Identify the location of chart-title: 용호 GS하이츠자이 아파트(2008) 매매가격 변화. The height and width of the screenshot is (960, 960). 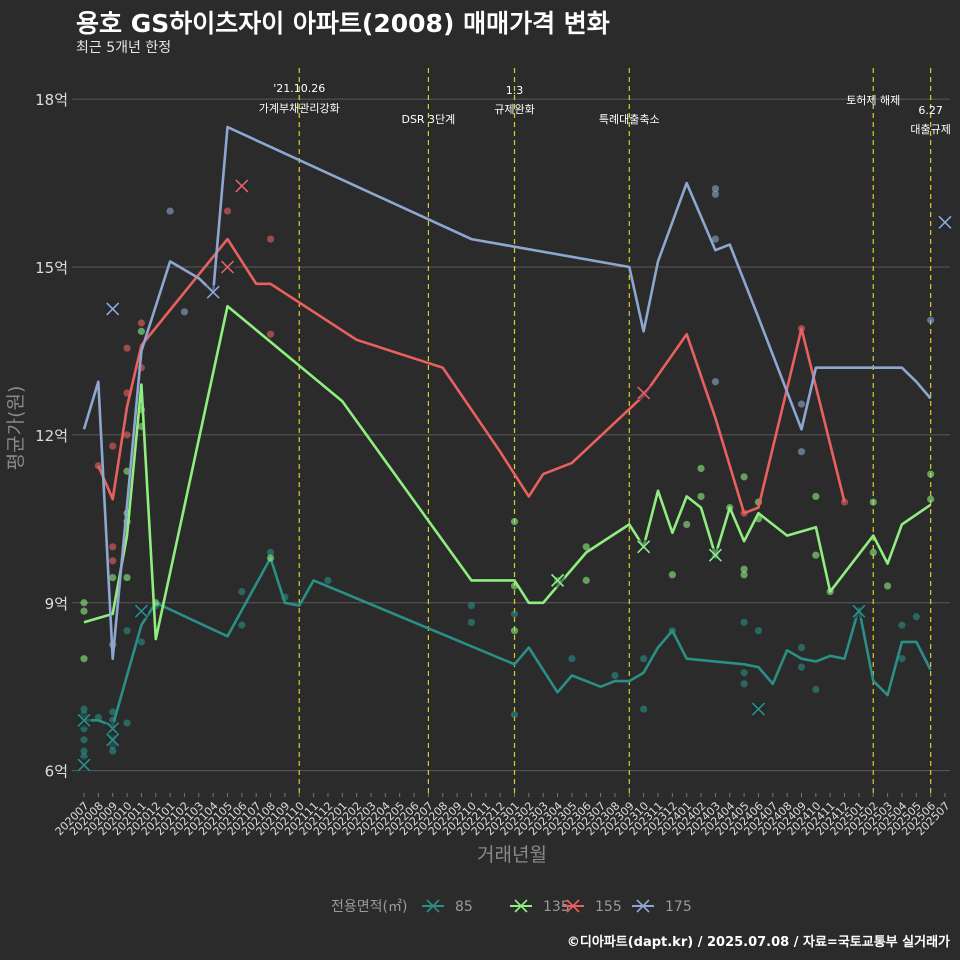
(343, 23).